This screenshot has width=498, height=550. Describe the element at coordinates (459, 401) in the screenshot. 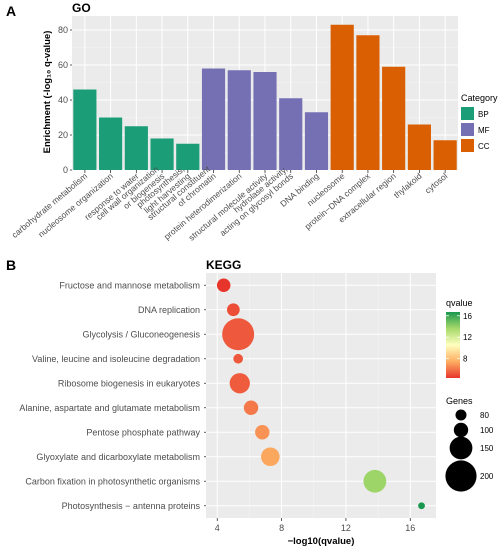

I see `genes-legend-title: Genes` at that location.